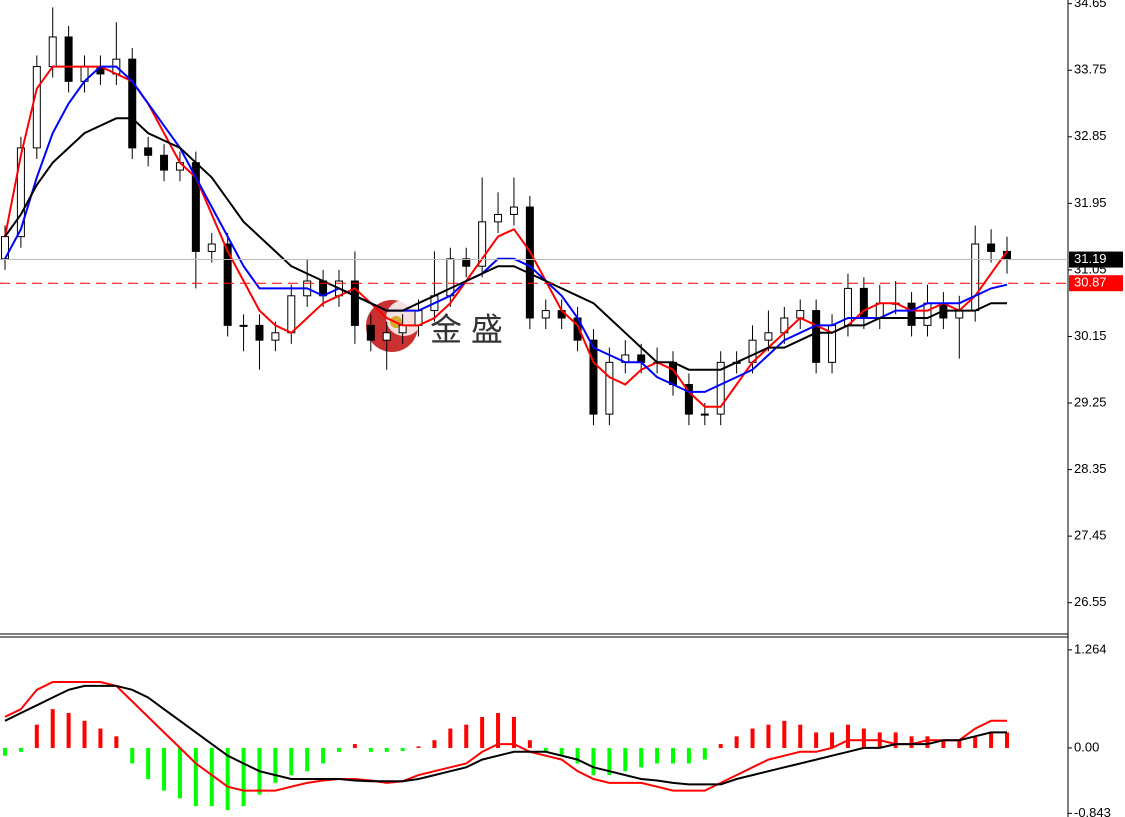  What do you see at coordinates (1090, 335) in the screenshot?
I see `y-tick-label: 30.15` at bounding box center [1090, 335].